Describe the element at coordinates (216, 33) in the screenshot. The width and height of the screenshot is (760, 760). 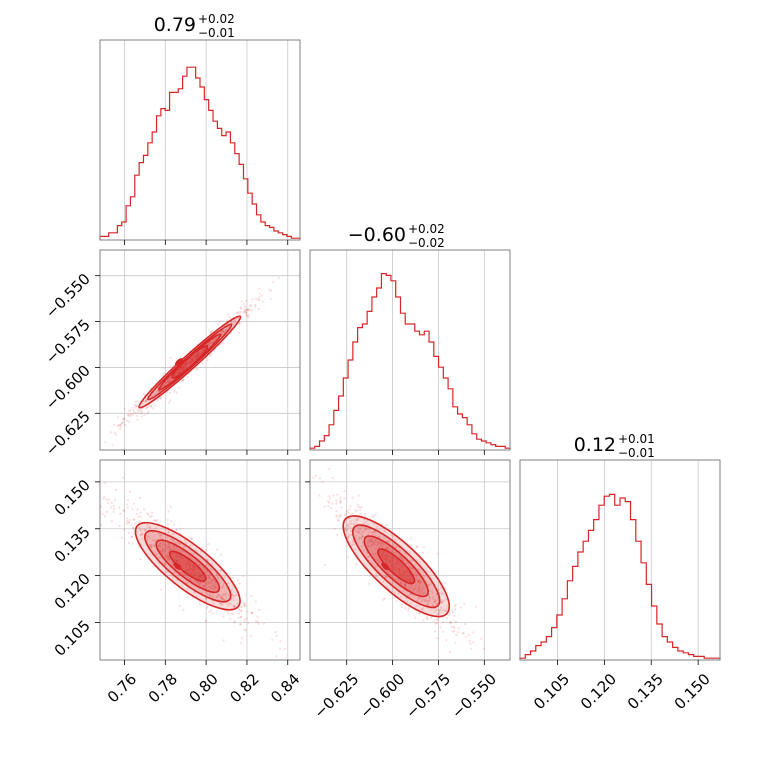
I see `panel-title-minus: −0.01` at that location.